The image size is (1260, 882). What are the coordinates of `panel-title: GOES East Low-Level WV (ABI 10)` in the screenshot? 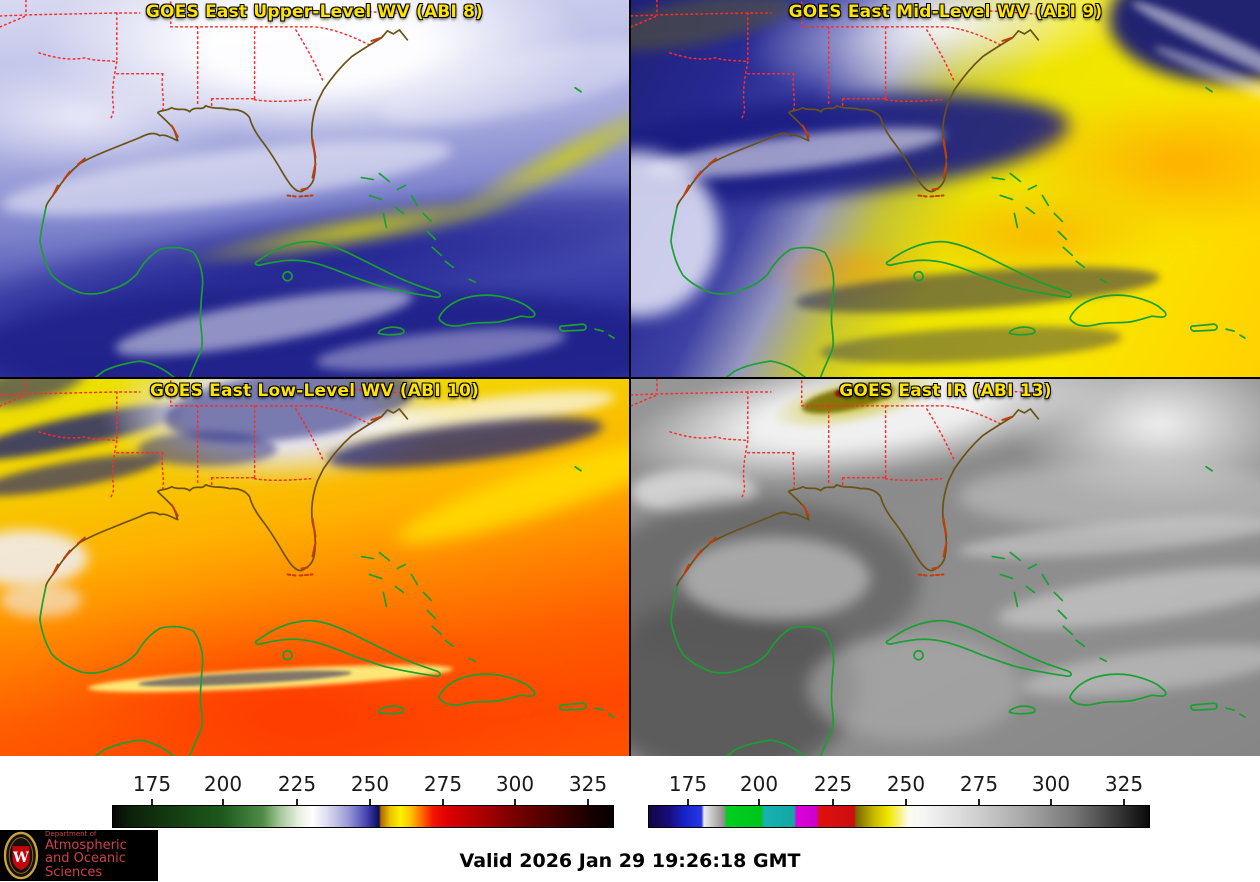 It's located at (314, 391).